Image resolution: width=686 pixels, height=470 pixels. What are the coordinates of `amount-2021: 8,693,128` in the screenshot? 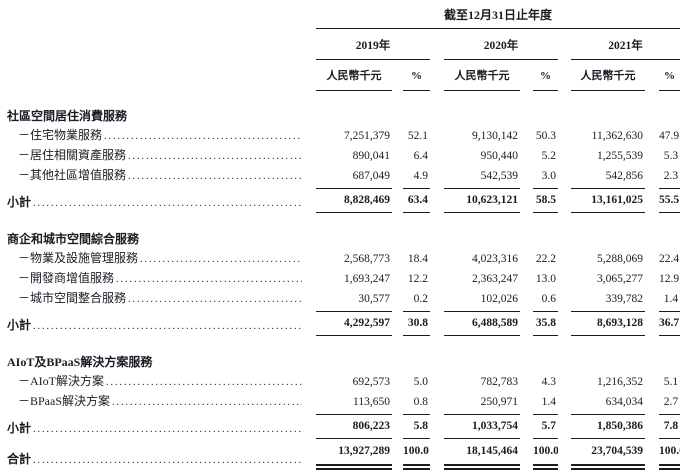 It's located at (608, 323).